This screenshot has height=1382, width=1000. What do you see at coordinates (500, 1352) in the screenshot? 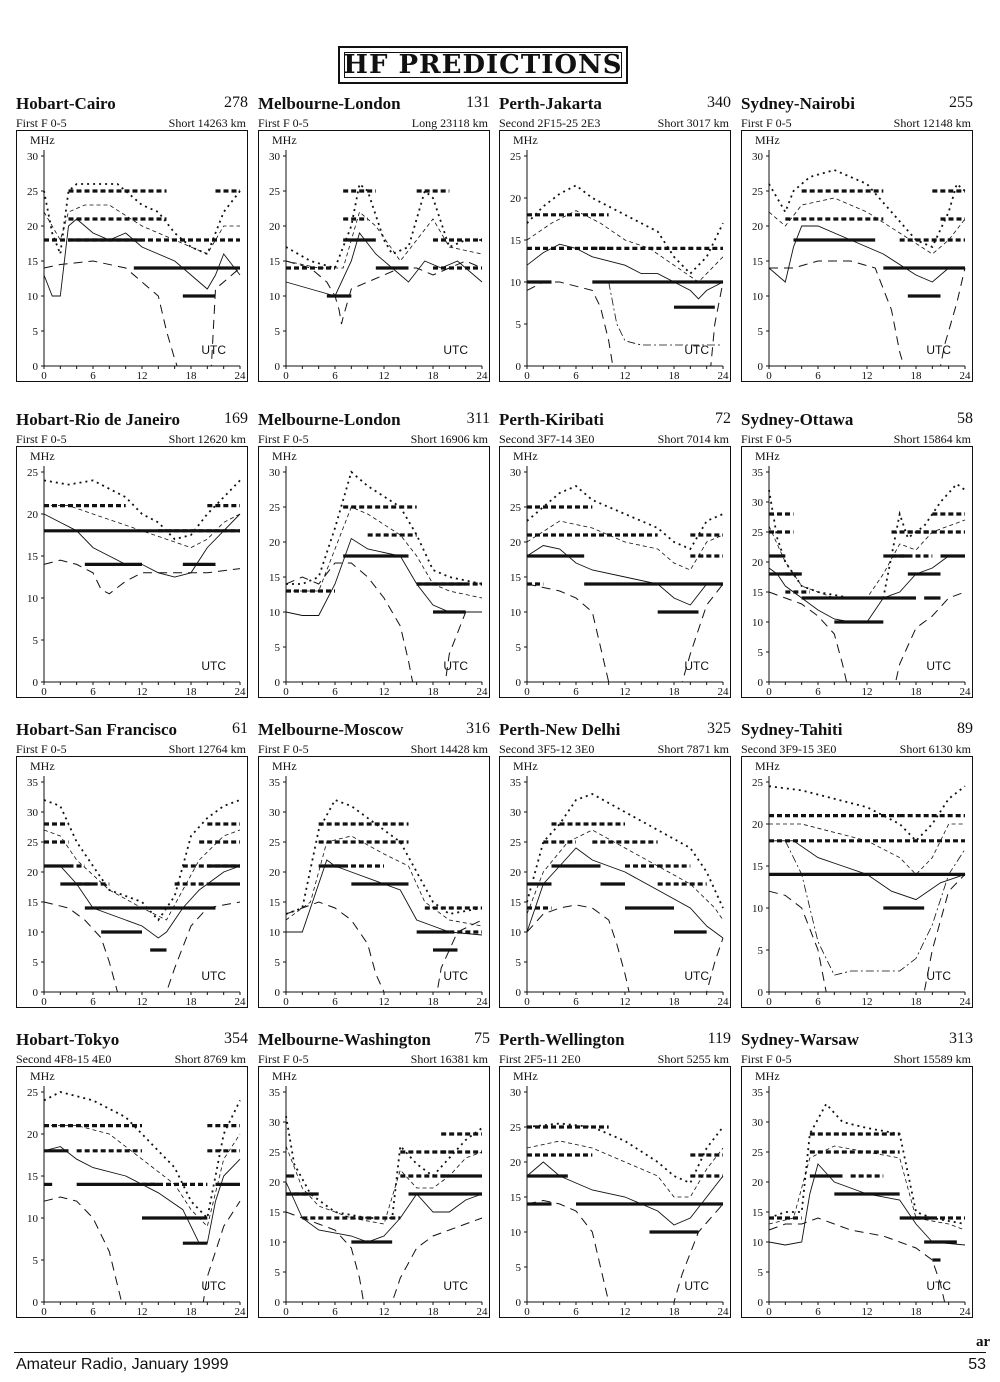
I see `footer-rule` at bounding box center [500, 1352].